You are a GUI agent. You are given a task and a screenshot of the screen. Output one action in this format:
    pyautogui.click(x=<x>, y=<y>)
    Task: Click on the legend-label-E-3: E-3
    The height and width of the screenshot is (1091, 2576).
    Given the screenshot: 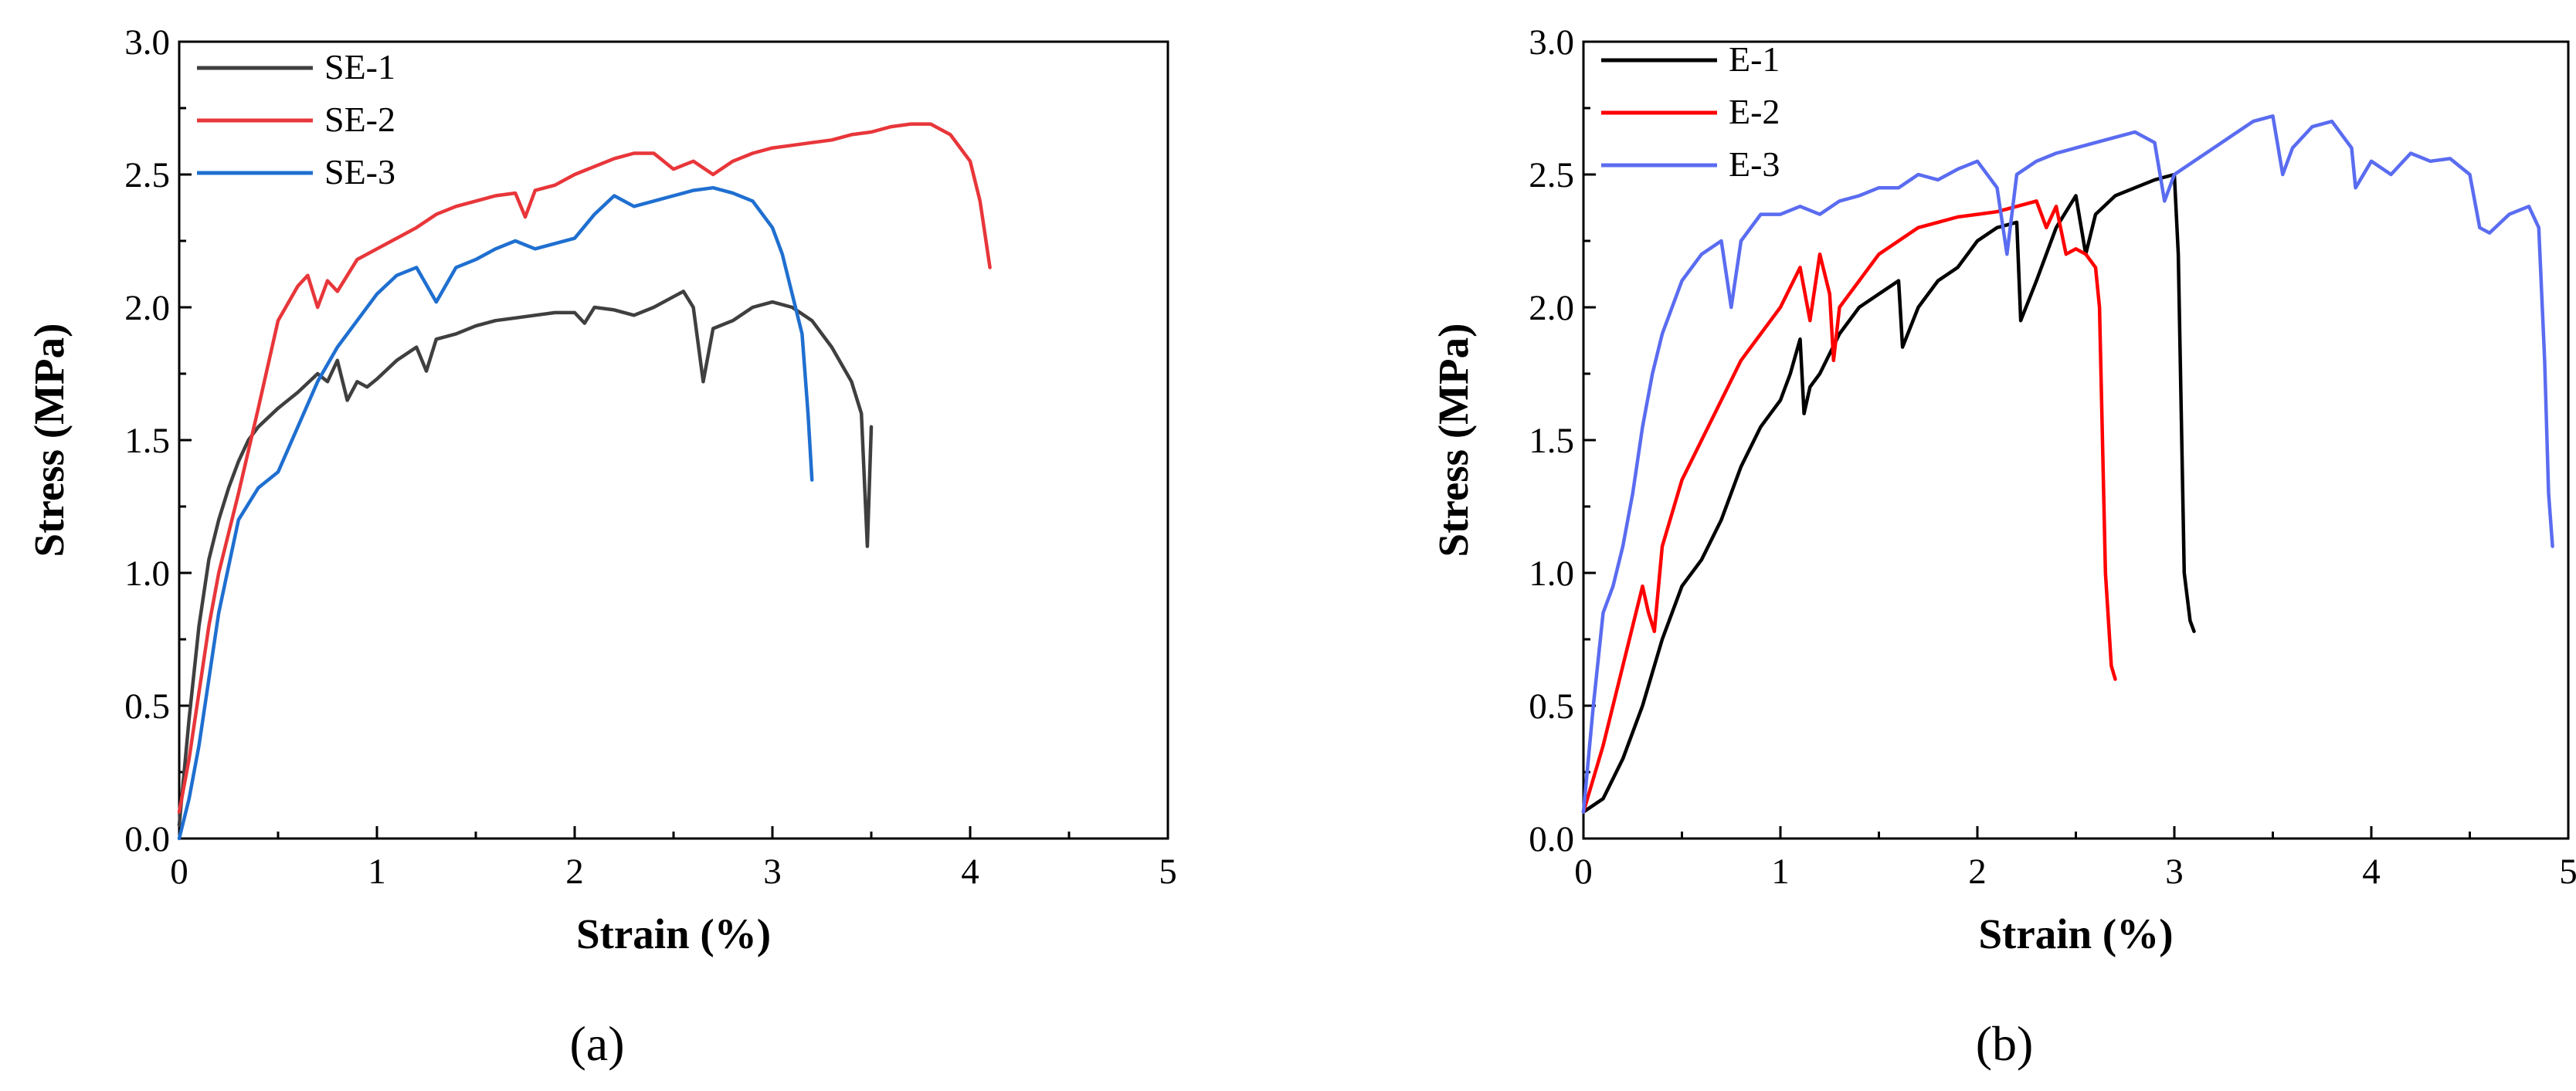 What is the action you would take?
    pyautogui.click(x=1755, y=164)
    